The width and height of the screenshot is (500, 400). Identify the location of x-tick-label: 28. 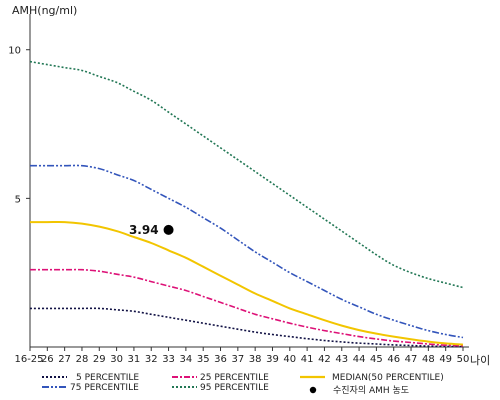
(82, 359).